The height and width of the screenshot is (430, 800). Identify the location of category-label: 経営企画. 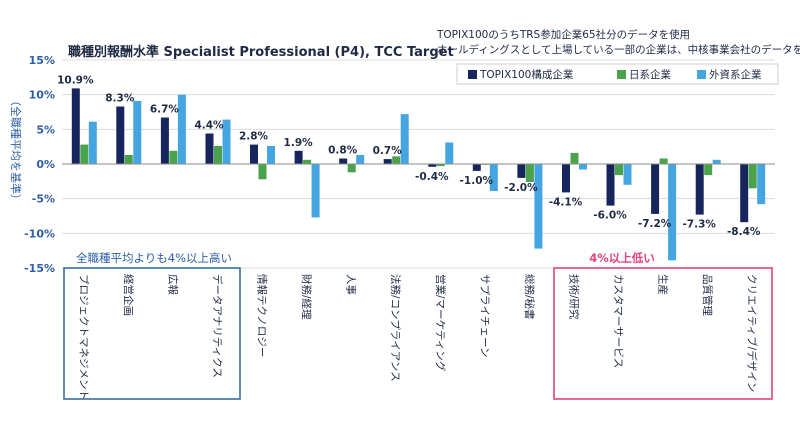
(128, 295).